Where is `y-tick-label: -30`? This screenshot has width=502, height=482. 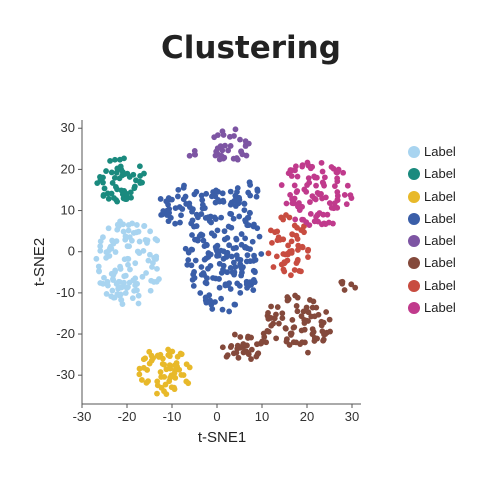
y-tick-label: -30 is located at coordinates (65, 374).